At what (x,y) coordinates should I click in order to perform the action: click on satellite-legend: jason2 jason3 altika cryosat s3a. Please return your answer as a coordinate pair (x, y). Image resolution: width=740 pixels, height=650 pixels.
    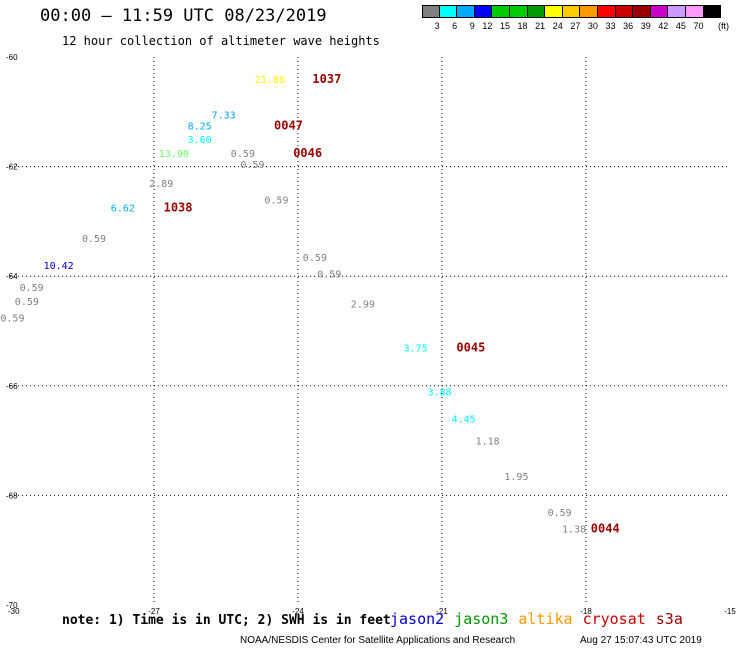
    Looking at the image, I should click on (536, 619).